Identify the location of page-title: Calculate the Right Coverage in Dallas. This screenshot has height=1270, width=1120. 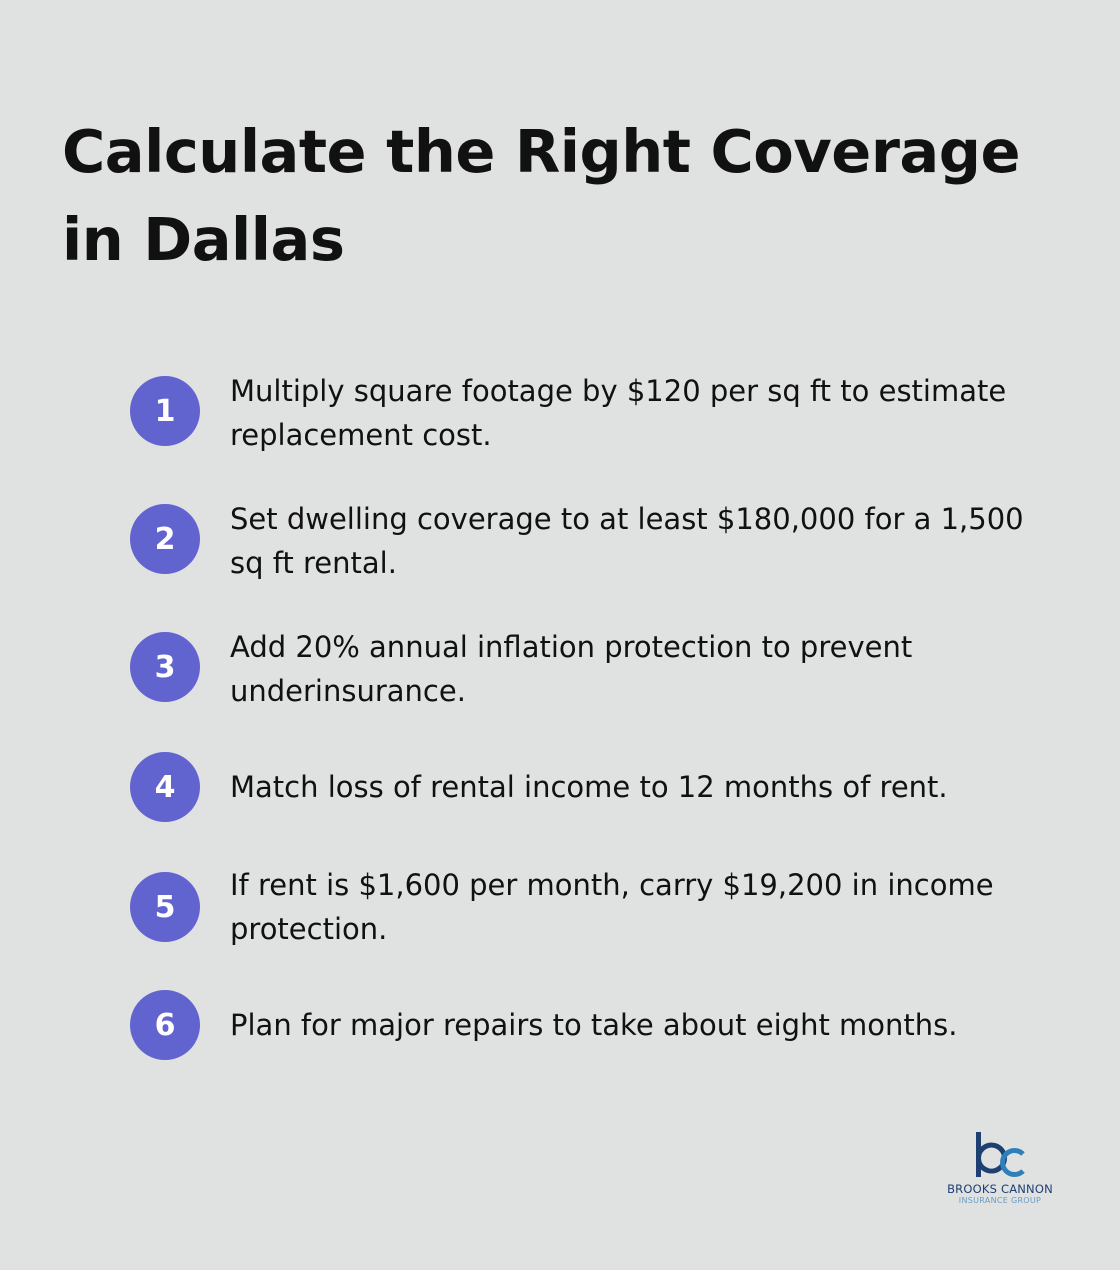
(541, 195).